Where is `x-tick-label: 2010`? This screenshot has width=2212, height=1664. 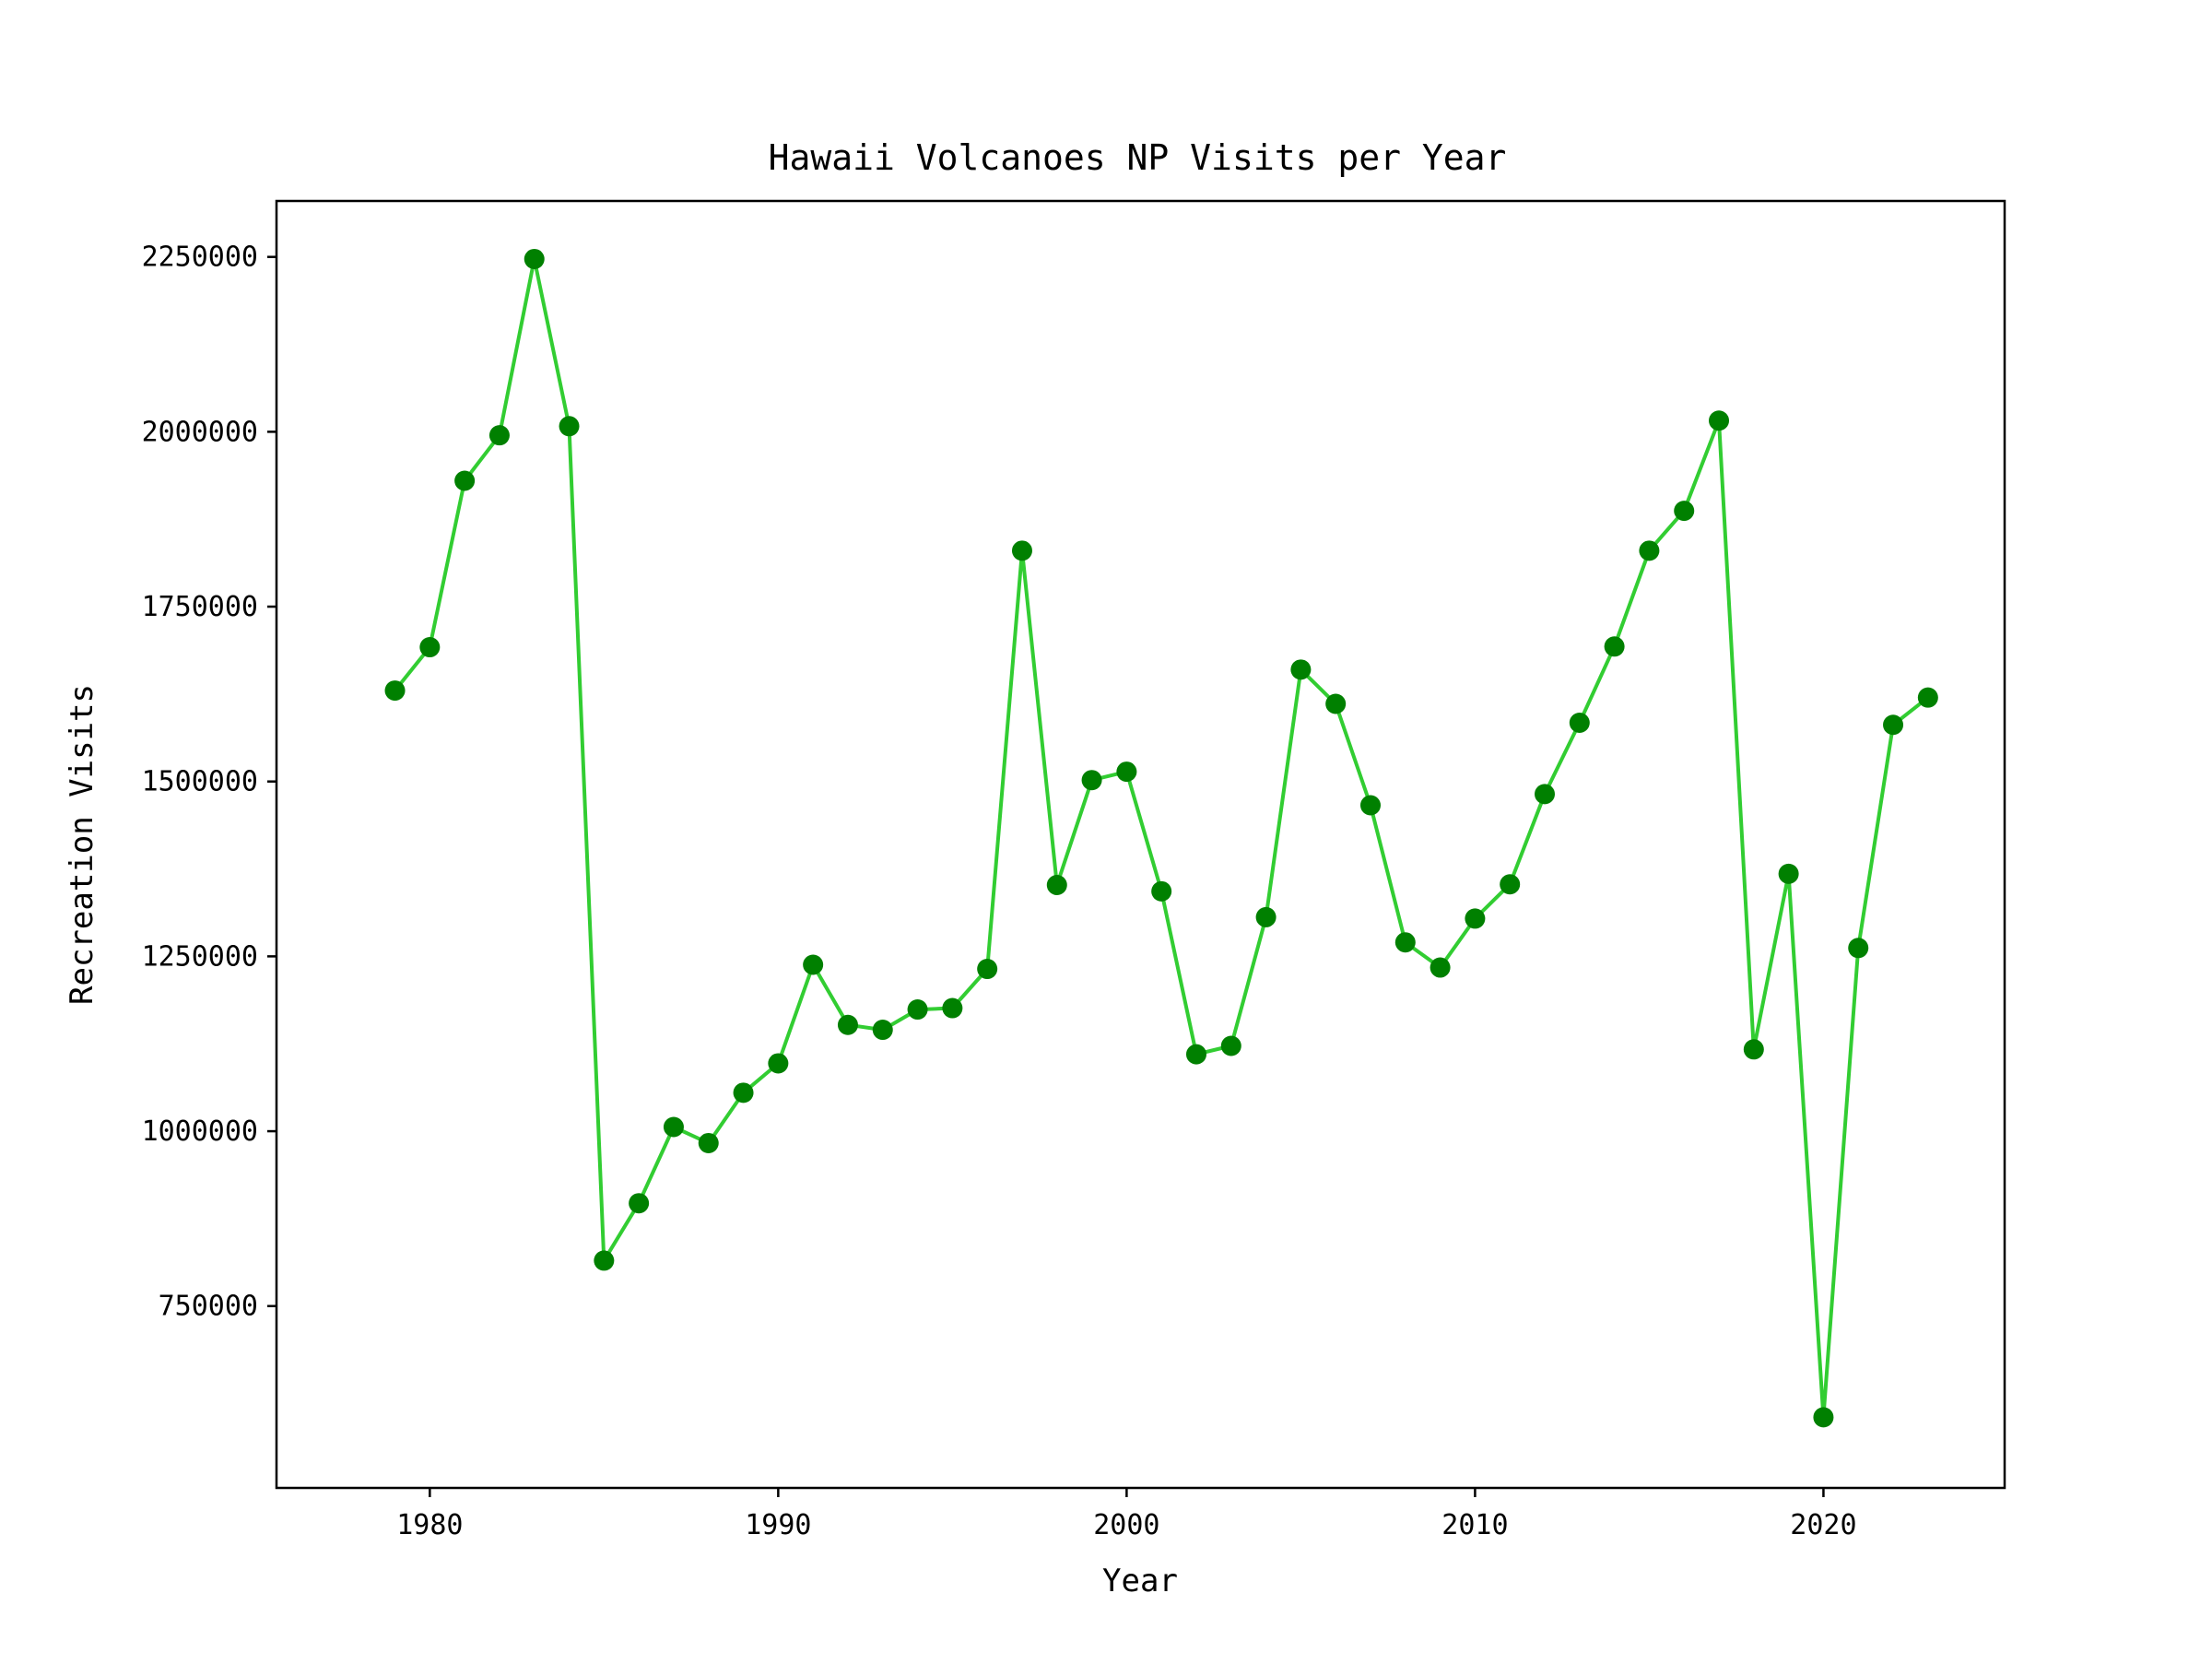 x-tick-label: 2010 is located at coordinates (1474, 1525).